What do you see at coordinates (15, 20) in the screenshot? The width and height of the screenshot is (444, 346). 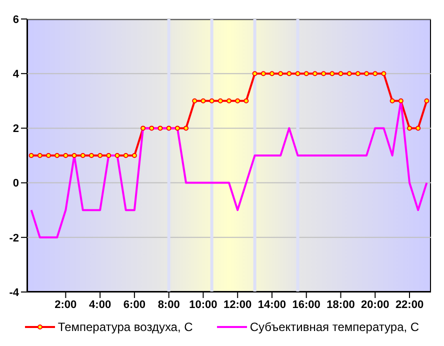 I see `y-tick-label: 6` at bounding box center [15, 20].